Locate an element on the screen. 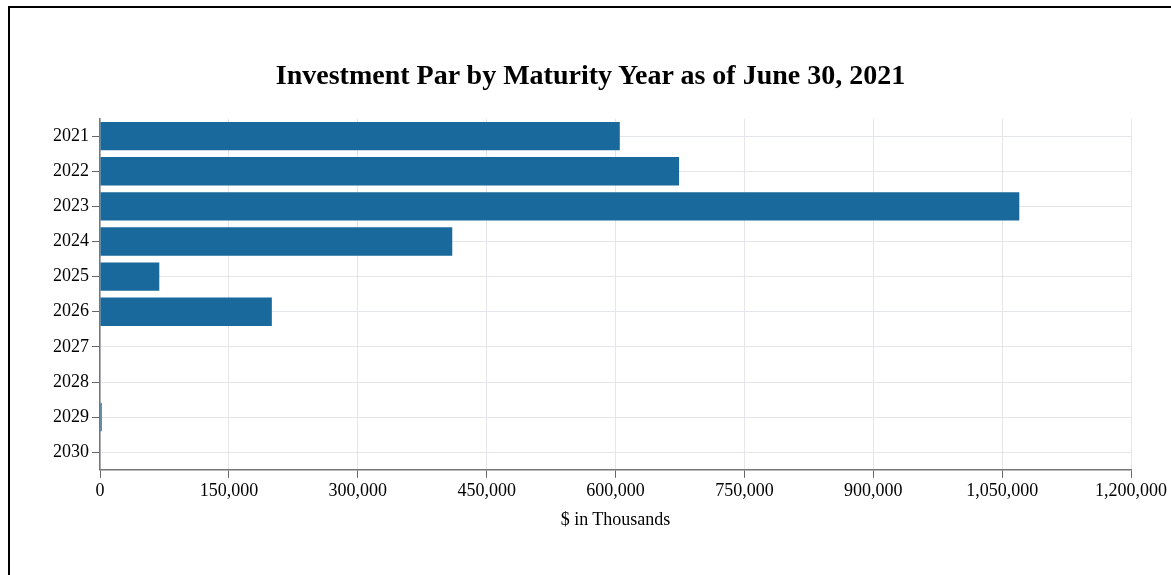 The height and width of the screenshot is (575, 1171). x-tick-label: 1,200,000 is located at coordinates (1131, 490).